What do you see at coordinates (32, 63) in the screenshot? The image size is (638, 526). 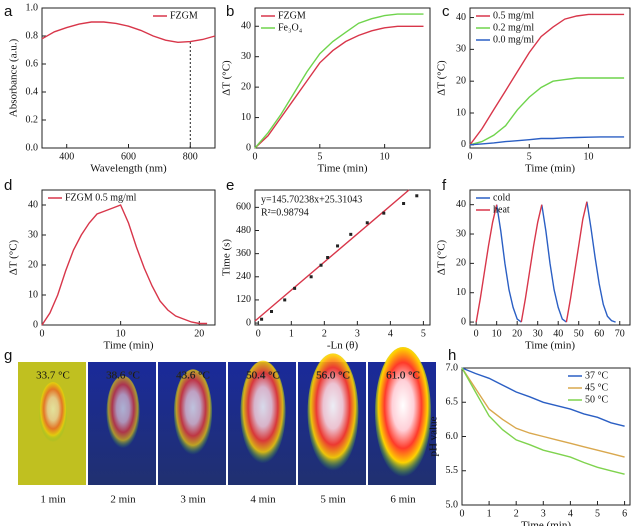 I see `y-tick-label: 0.6` at bounding box center [32, 63].